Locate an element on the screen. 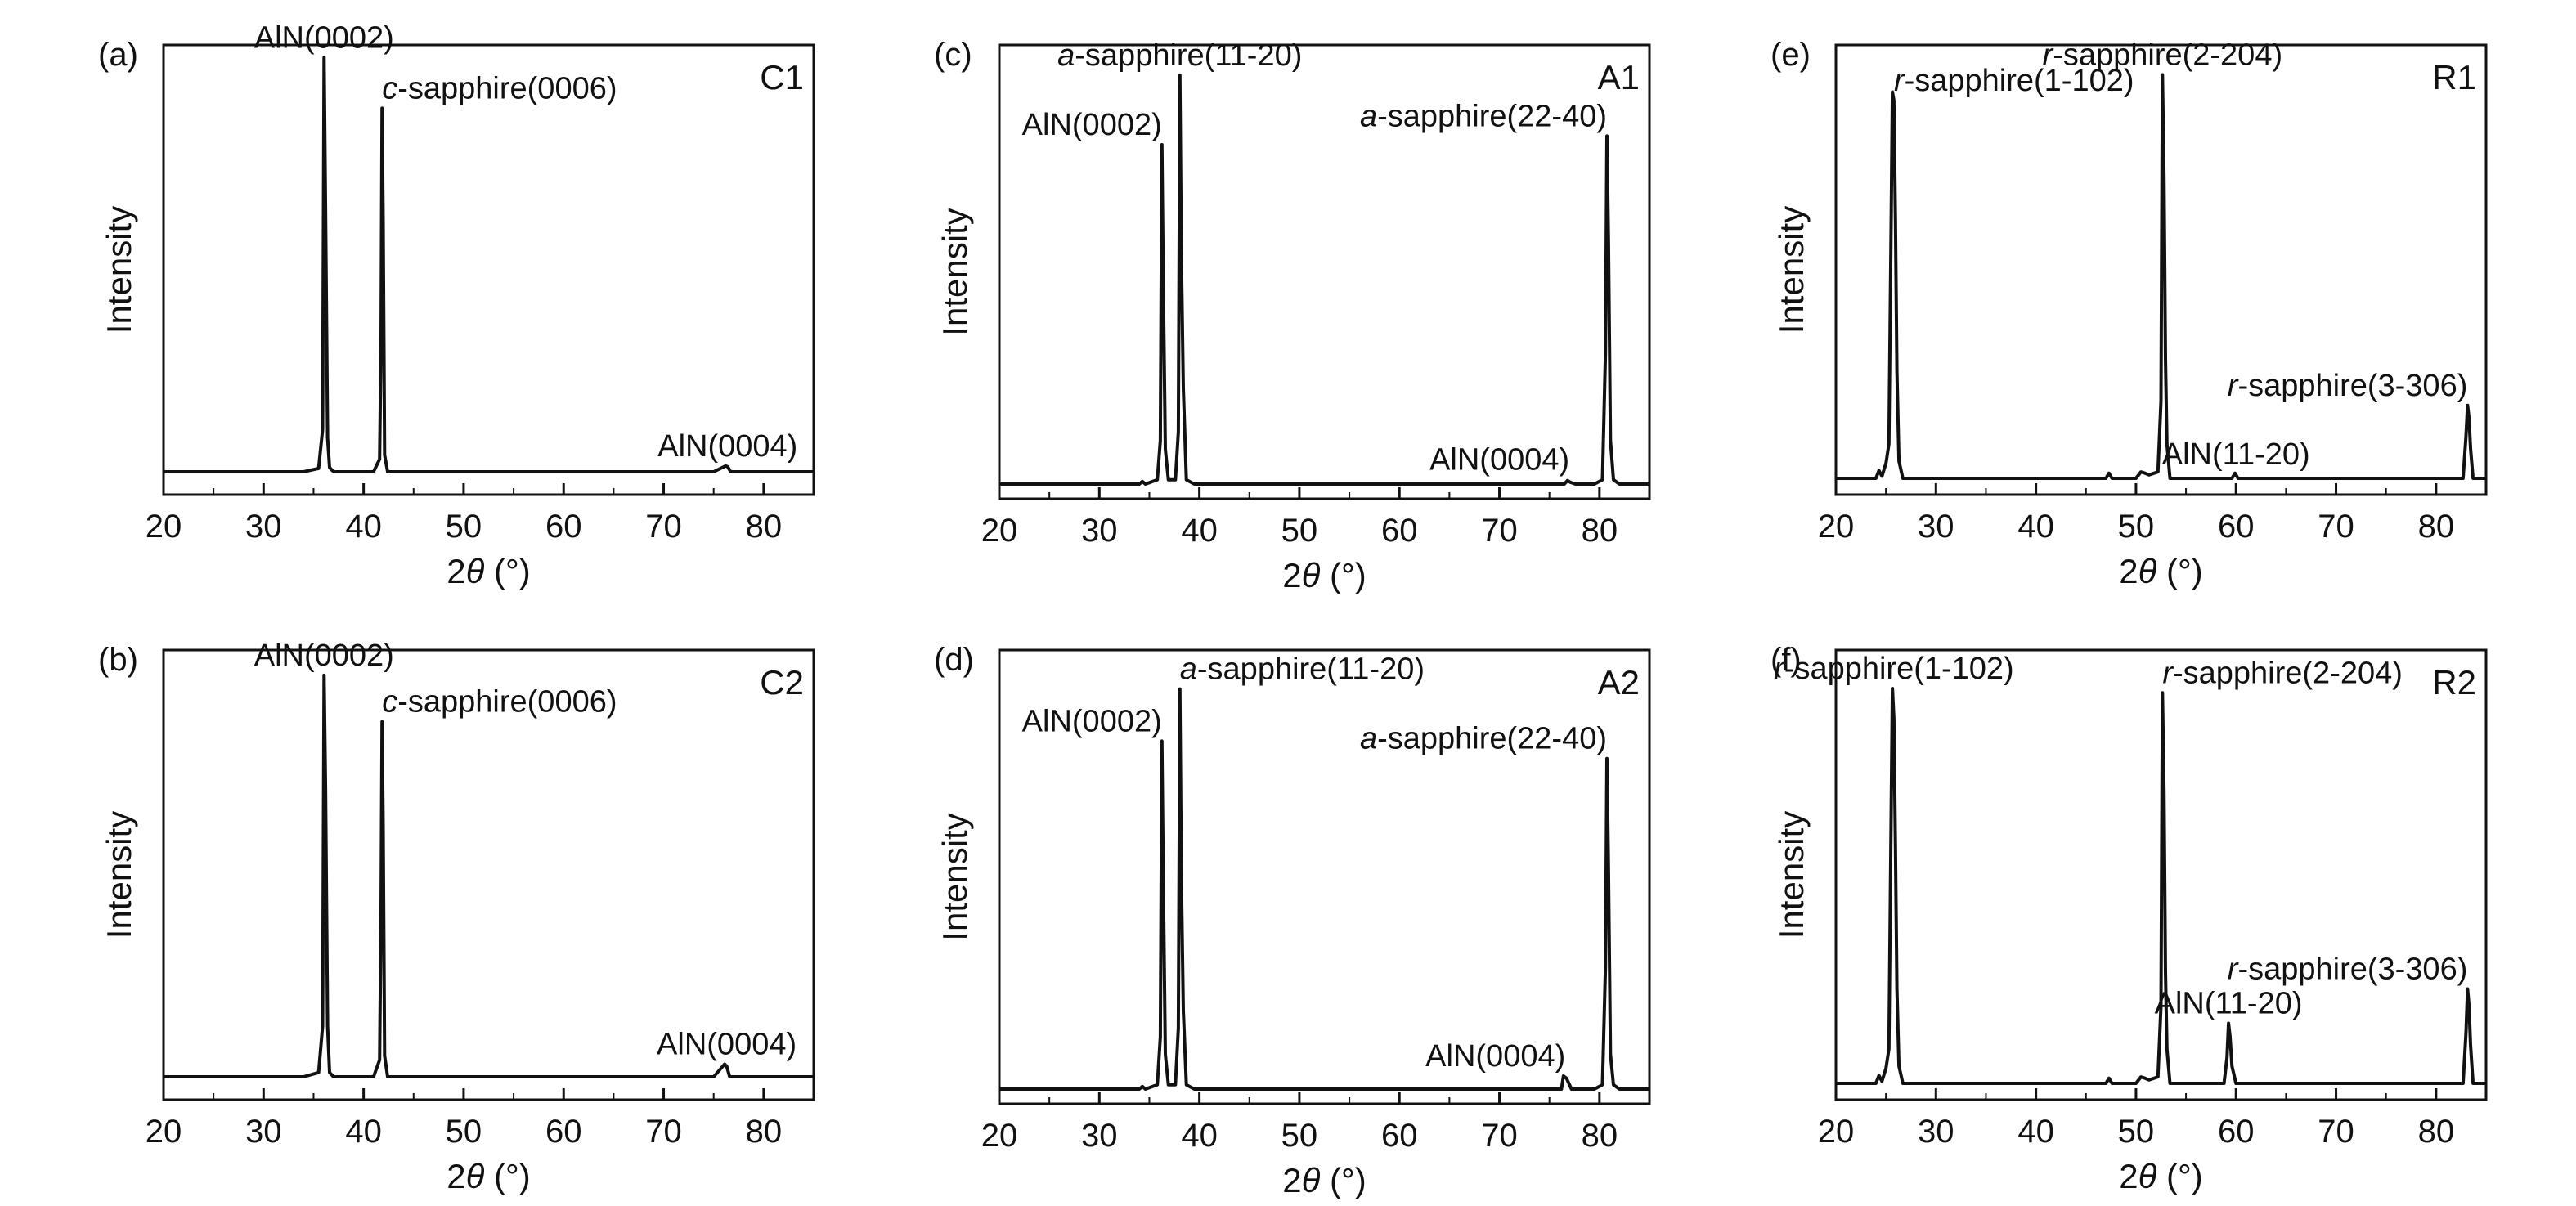  peak-label-text: -sapphire(1-102) is located at coordinates (2019, 81).